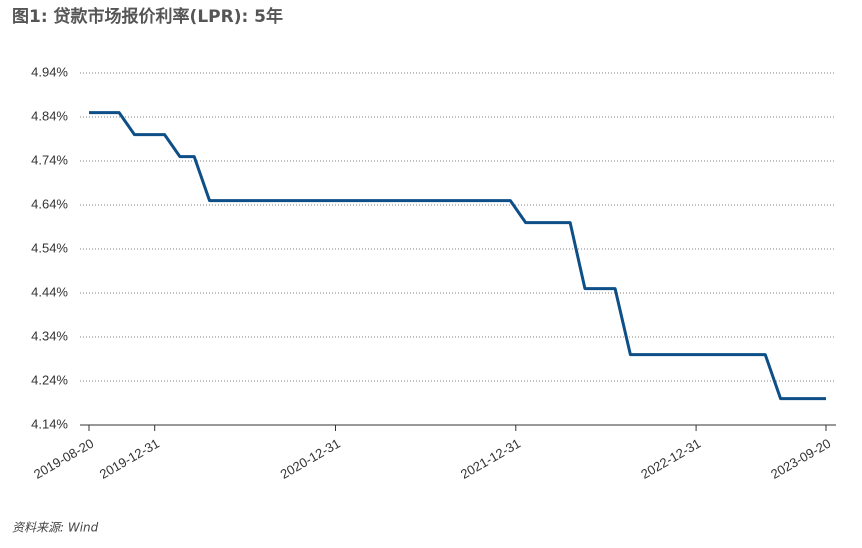 The image size is (862, 548). I want to click on y-tick-label: 4.94%, so click(49, 71).